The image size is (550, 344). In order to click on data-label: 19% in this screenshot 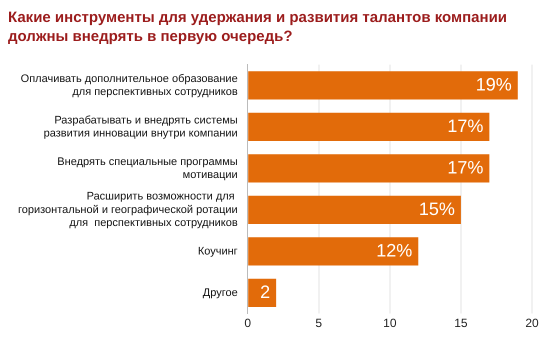, I will do `click(494, 84)`.